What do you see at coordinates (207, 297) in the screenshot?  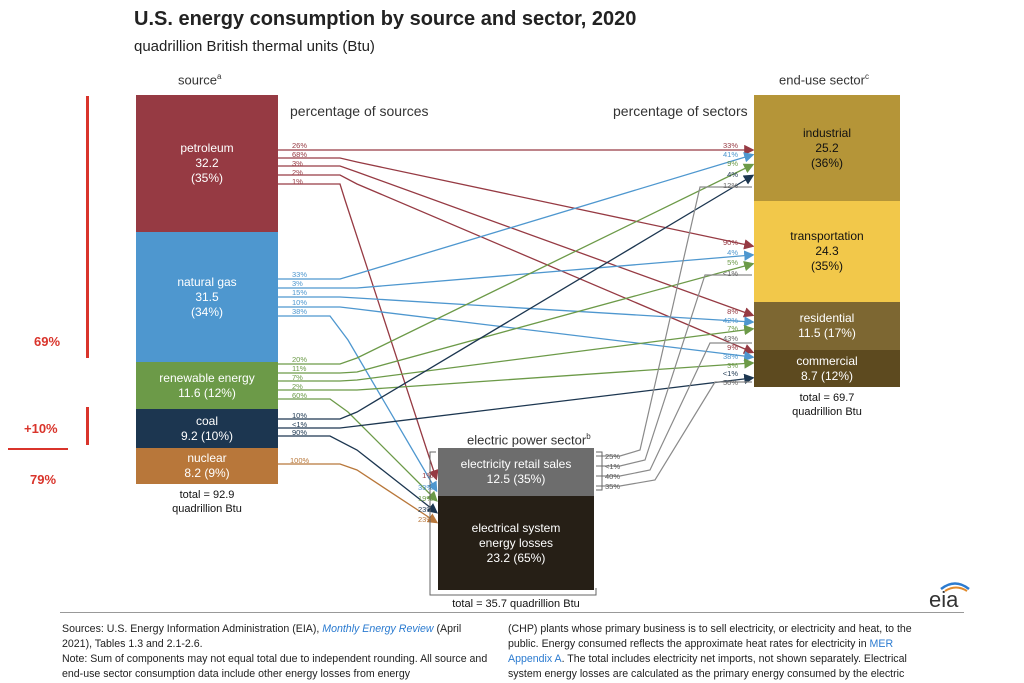 I see `source-natural-gas: natural gas 31.5 (34%)` at bounding box center [207, 297].